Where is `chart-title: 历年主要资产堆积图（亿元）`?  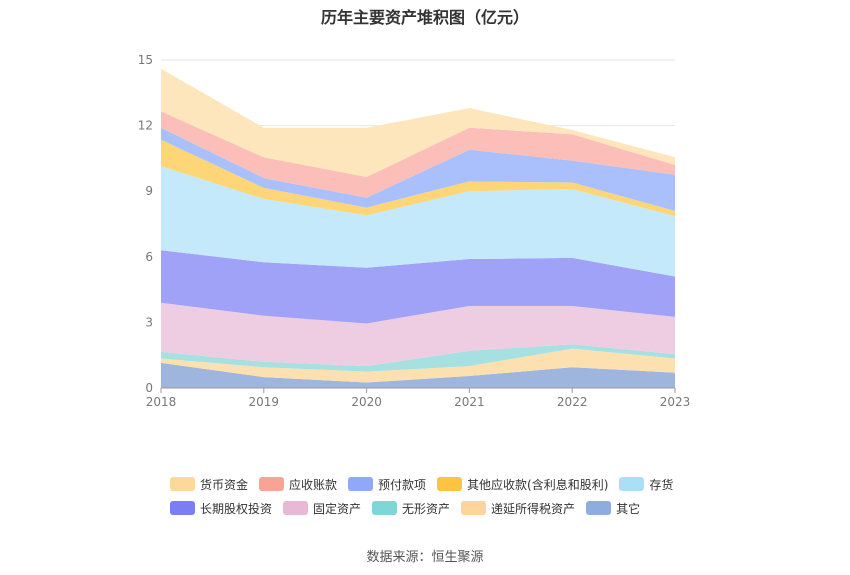
chart-title: 历年主要资产堆积图（亿元） is located at coordinates (424, 17).